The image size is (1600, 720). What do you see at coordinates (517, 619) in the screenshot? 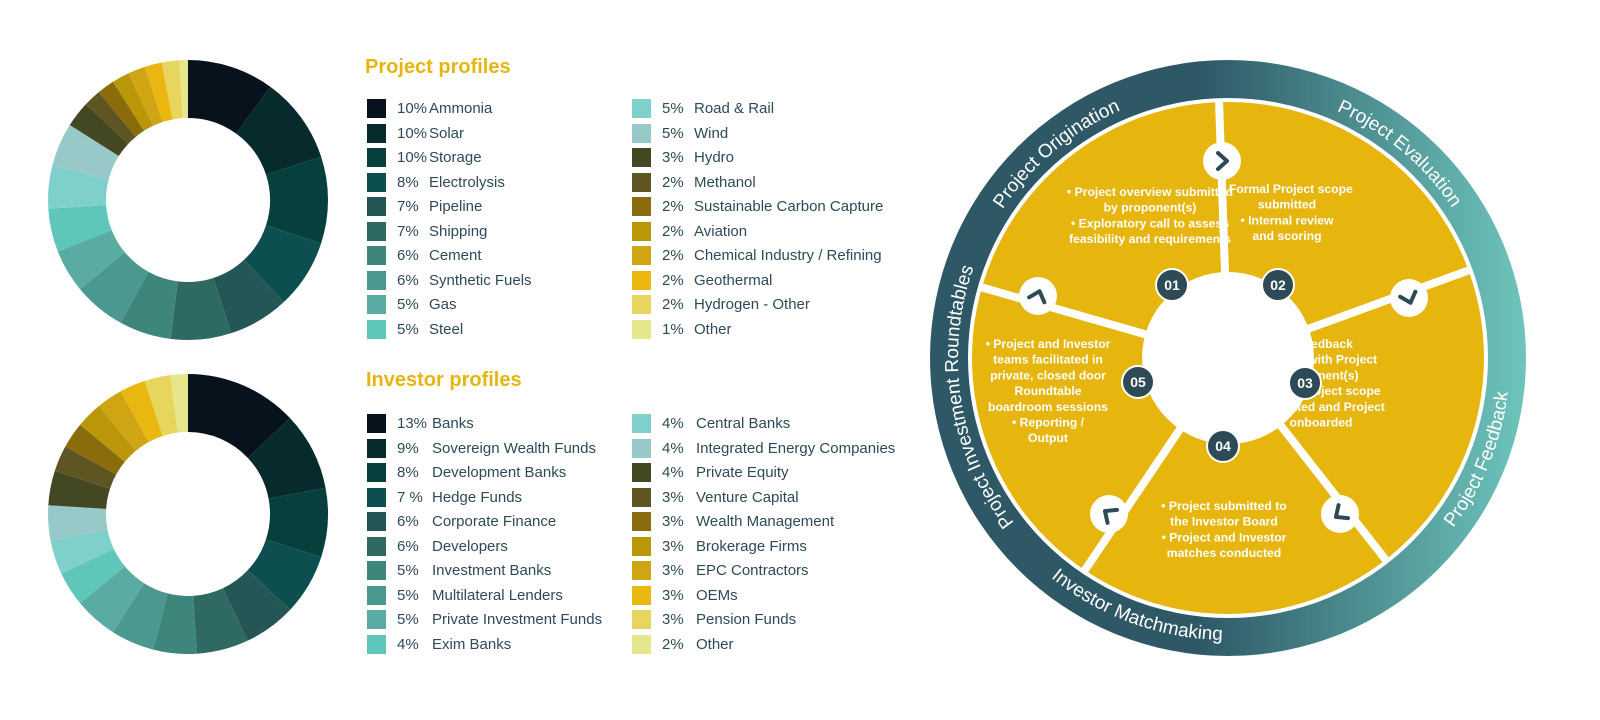
I see `legend-label: Private Investment Funds` at bounding box center [517, 619].